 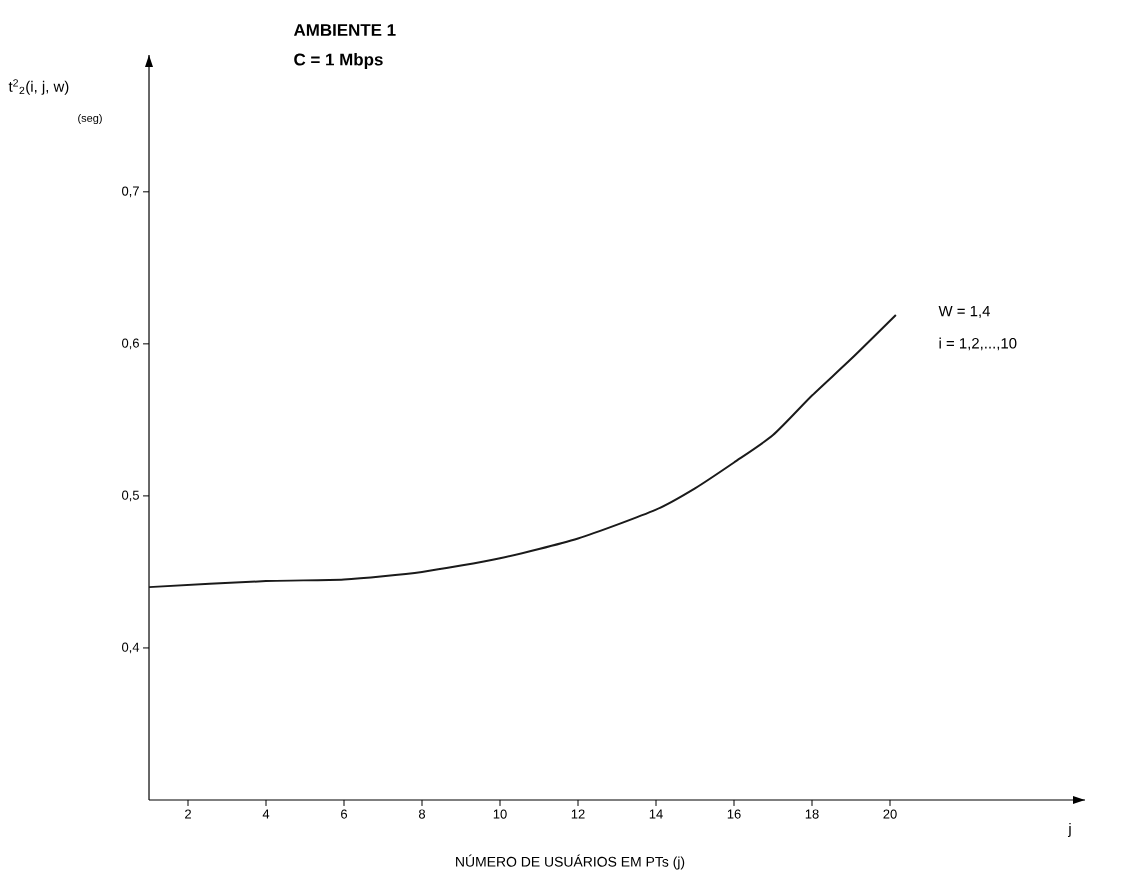 What do you see at coordinates (266, 814) in the screenshot?
I see `x-tick-label: 4` at bounding box center [266, 814].